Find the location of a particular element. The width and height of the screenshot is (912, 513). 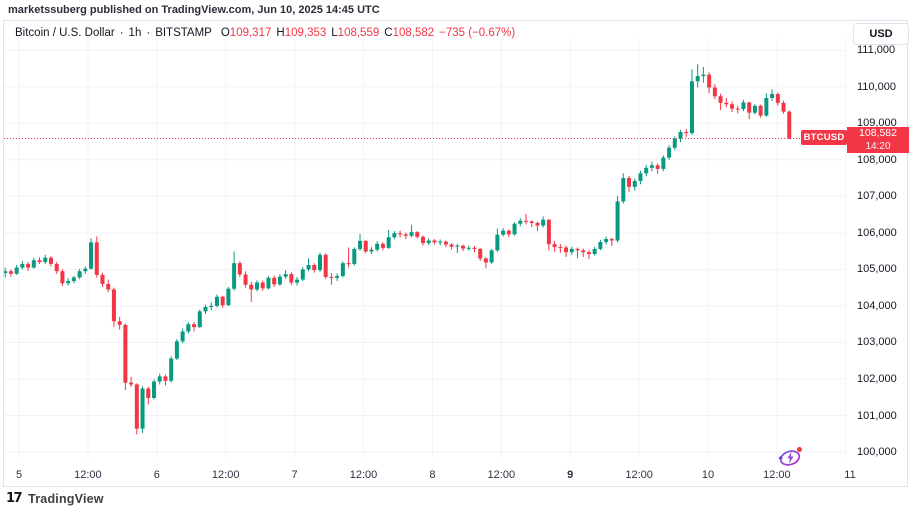

last-price-time: 14:20 is located at coordinates (878, 146).